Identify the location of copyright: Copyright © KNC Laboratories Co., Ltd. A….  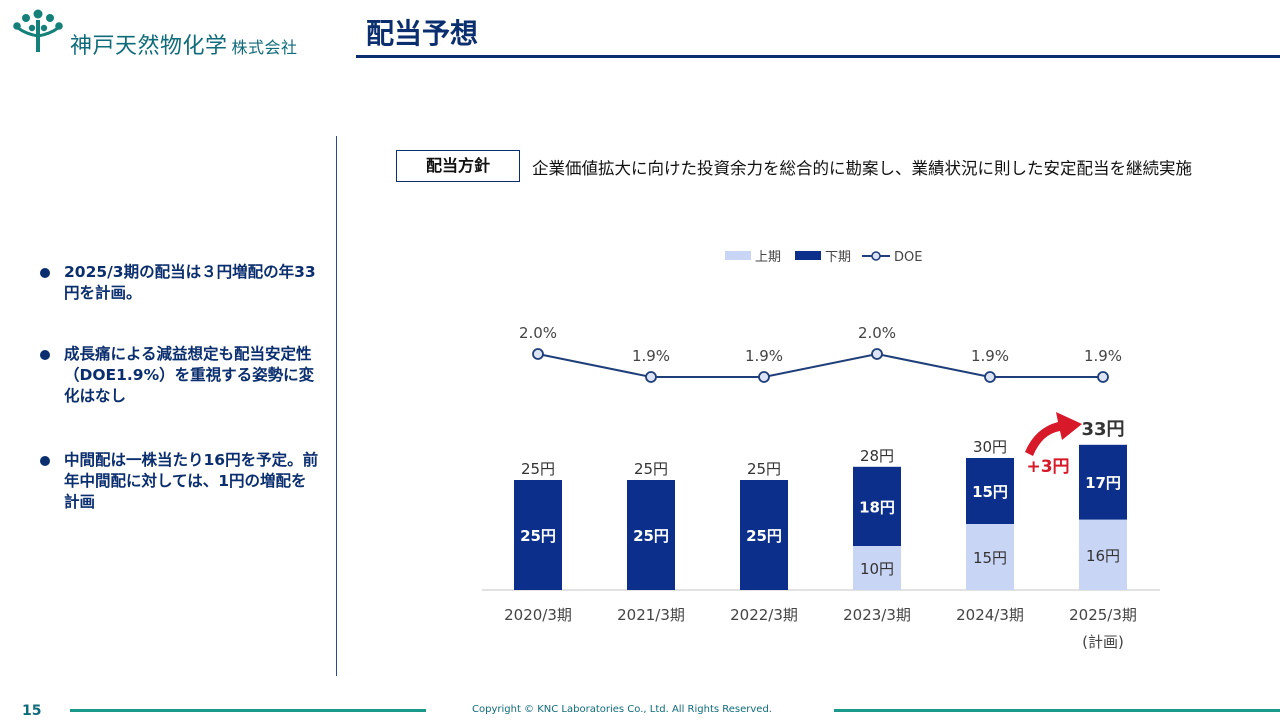
(622, 709).